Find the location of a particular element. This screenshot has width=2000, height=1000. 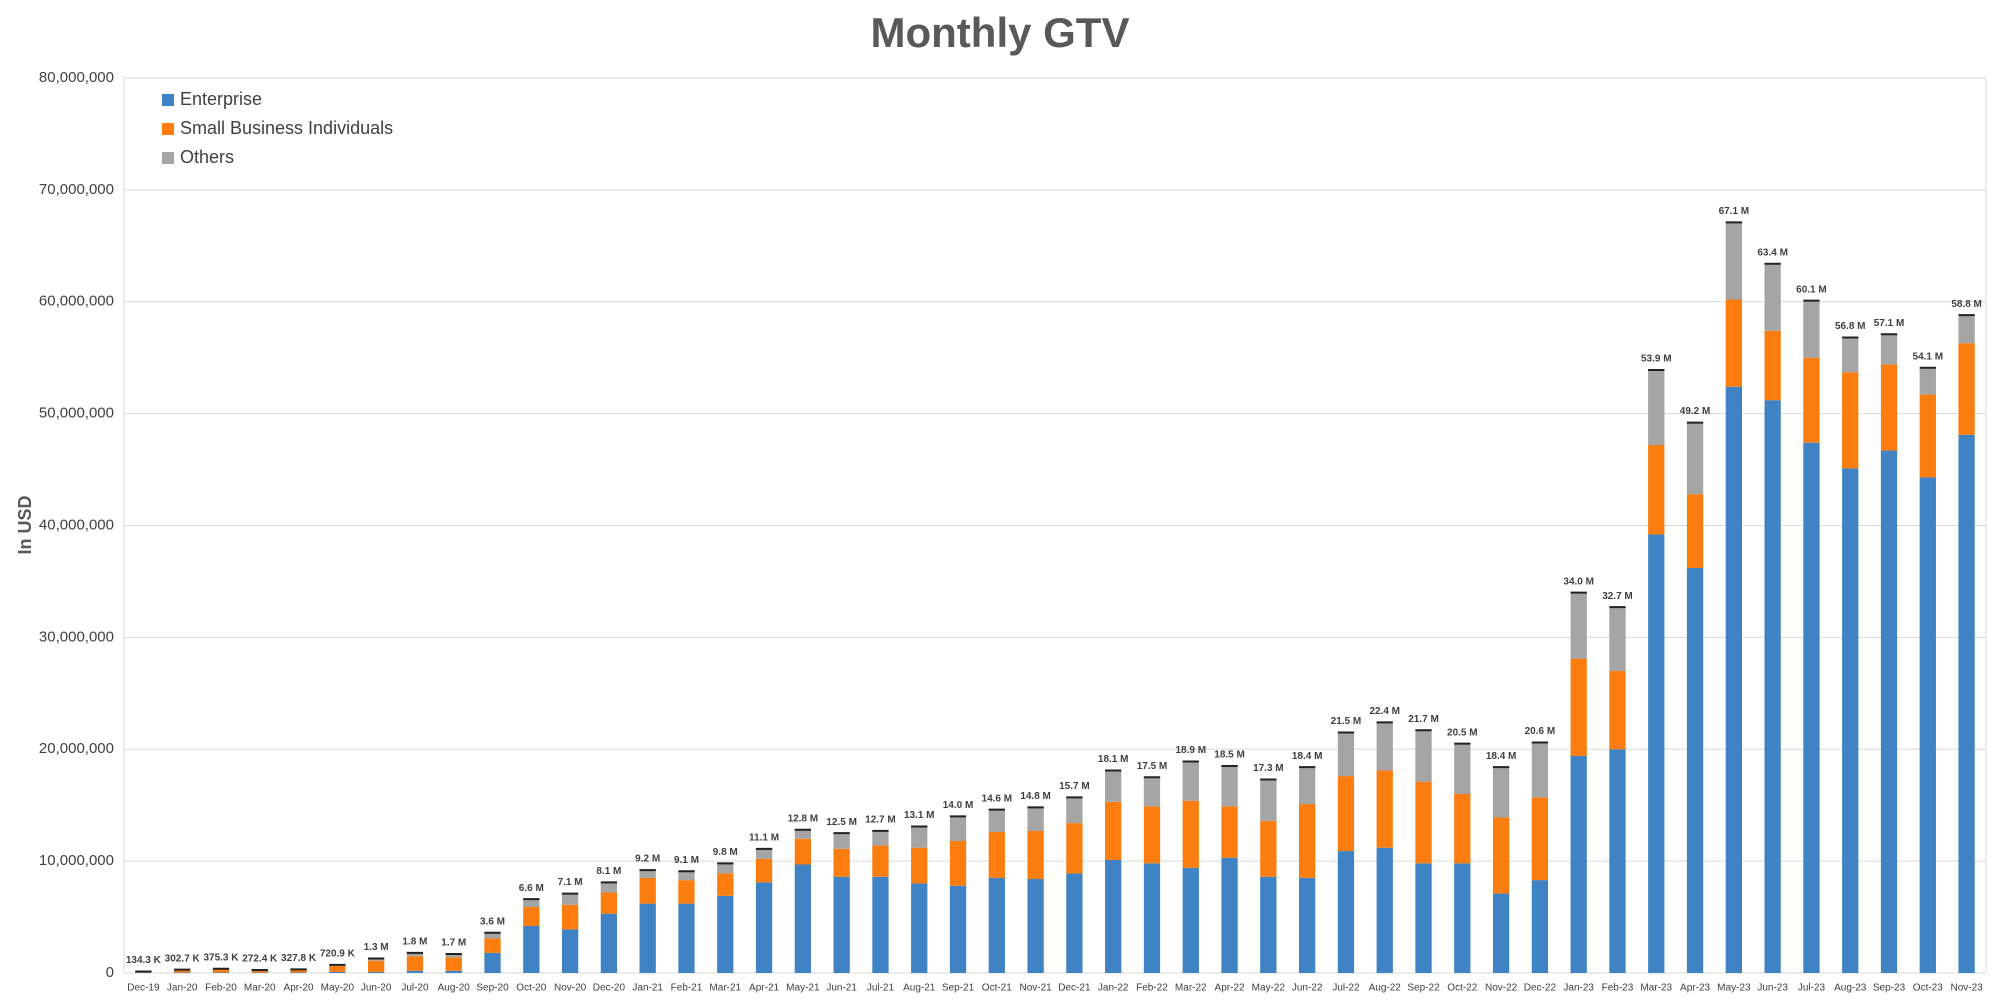

x-tick-label: Jan-20 is located at coordinates (182, 988).